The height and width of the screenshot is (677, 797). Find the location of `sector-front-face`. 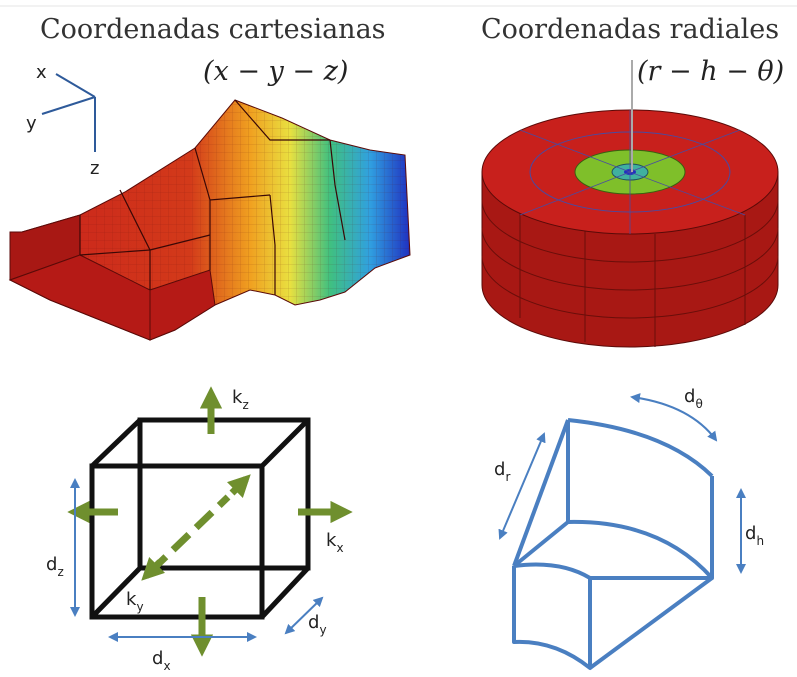

sector-front-face is located at coordinates (552, 618).